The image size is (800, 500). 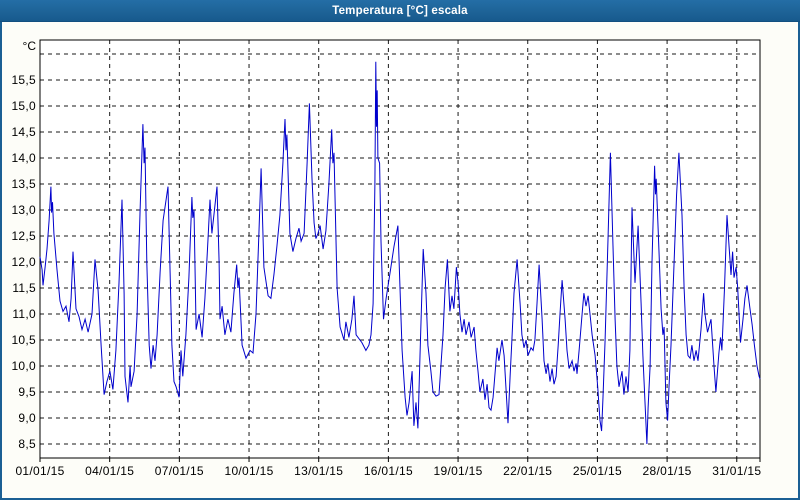 What do you see at coordinates (27, 418) in the screenshot?
I see `y-tick-label: 9,0` at bounding box center [27, 418].